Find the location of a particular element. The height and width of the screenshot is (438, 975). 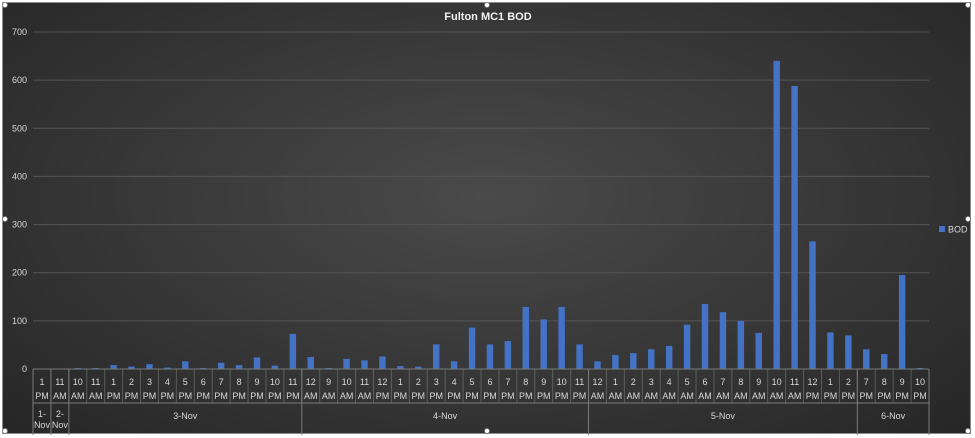

legend-label: BOD is located at coordinates (958, 230).